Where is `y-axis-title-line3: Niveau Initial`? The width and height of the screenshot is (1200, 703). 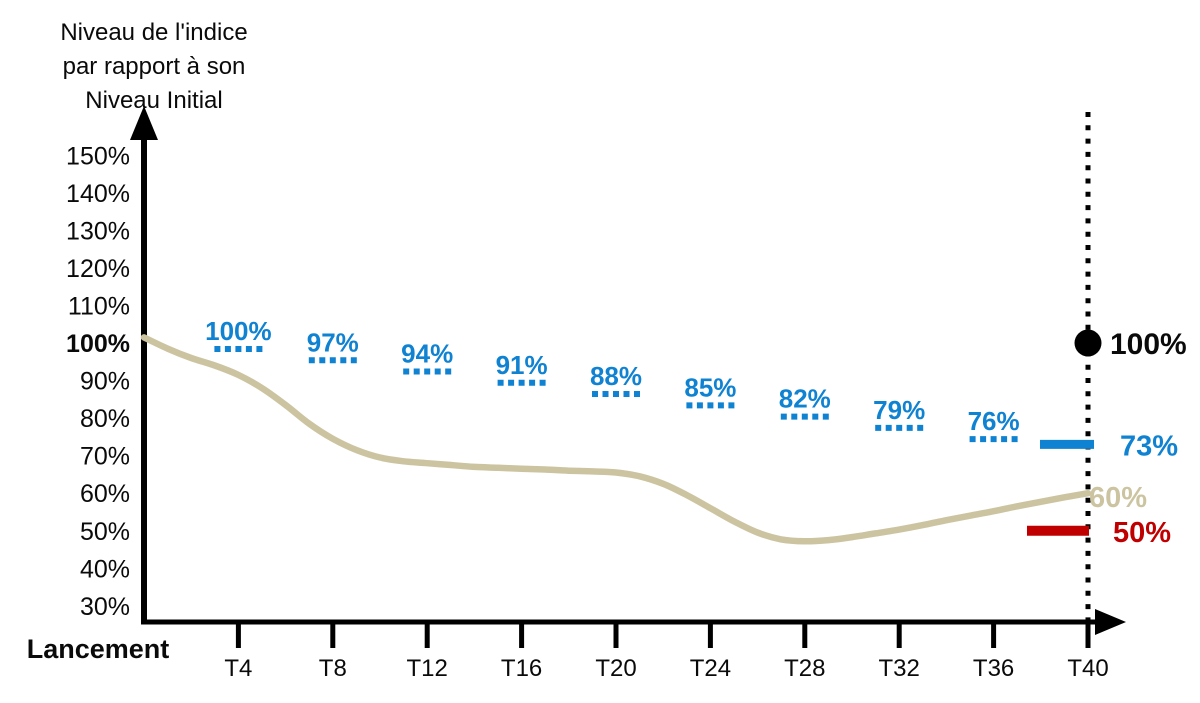
y-axis-title-line3: Niveau Initial is located at coordinates (154, 100).